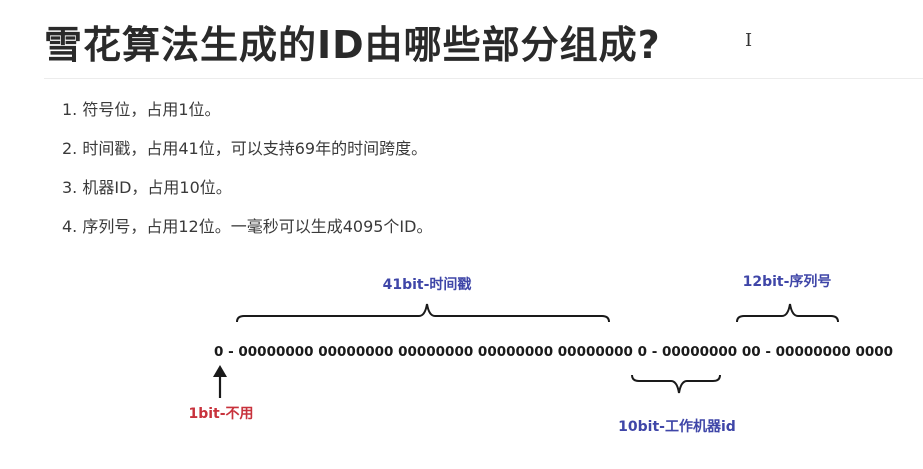 The height and width of the screenshot is (469, 923). What do you see at coordinates (220, 381) in the screenshot?
I see `up-arrow-icon` at bounding box center [220, 381].